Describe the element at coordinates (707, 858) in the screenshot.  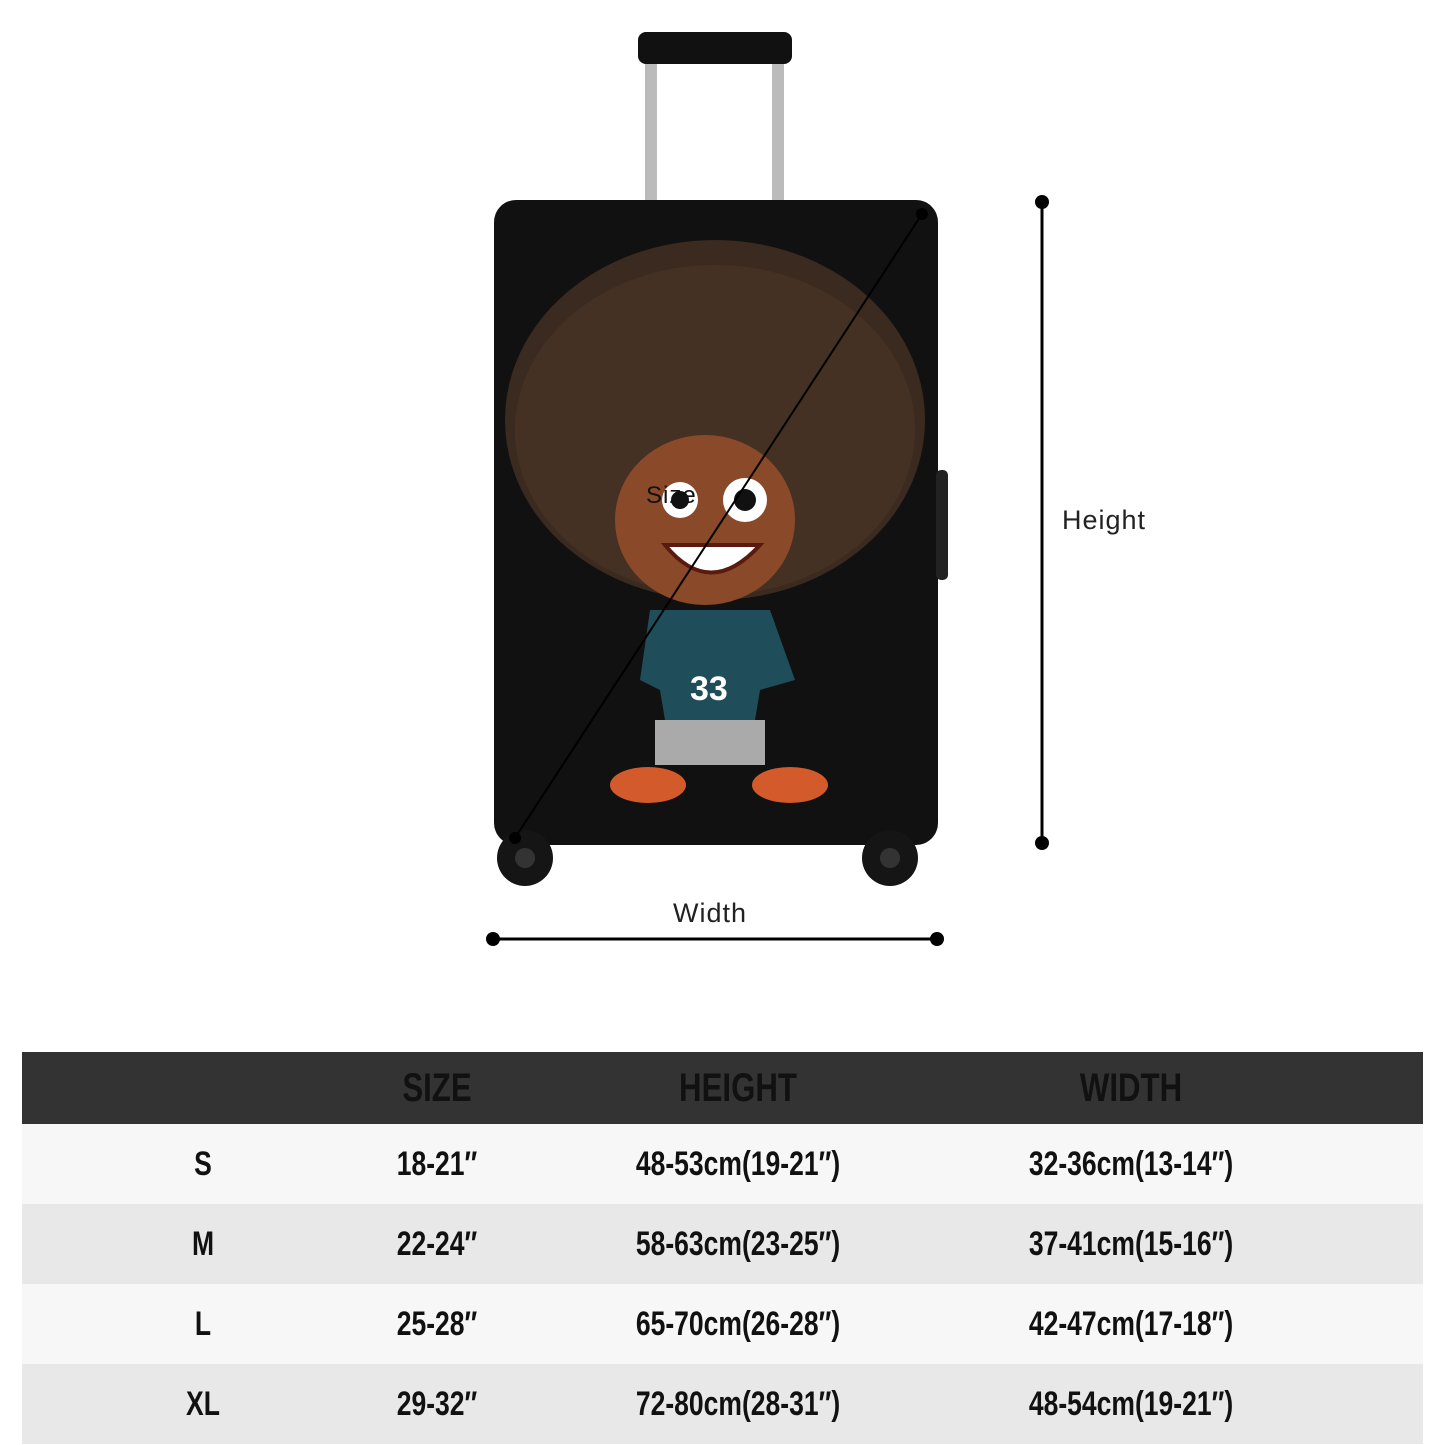
I see `wheels` at that location.